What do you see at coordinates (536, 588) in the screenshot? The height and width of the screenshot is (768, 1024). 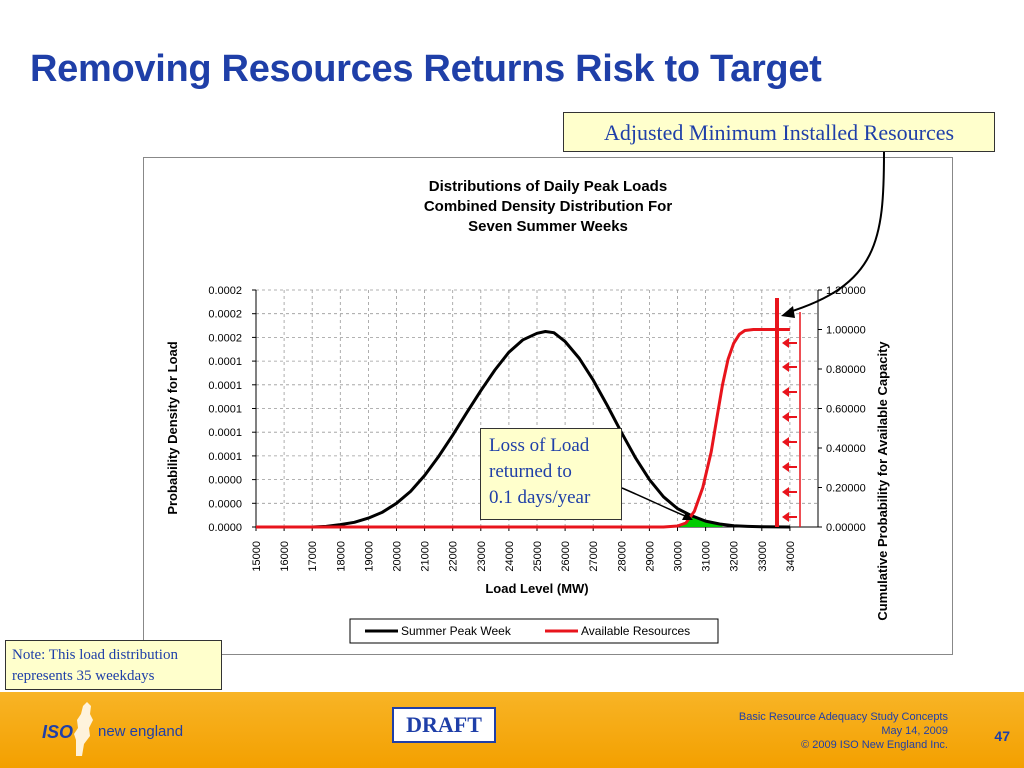 I see `x-axis-label: Load Level (MW)` at bounding box center [536, 588].